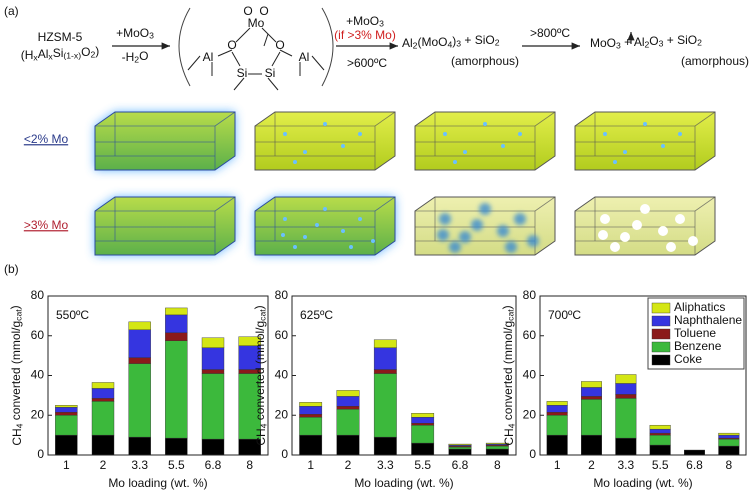 Image resolution: width=756 pixels, height=495 pixels. Describe the element at coordinates (97, 51) in the screenshot. I see `text-part: )` at that location.